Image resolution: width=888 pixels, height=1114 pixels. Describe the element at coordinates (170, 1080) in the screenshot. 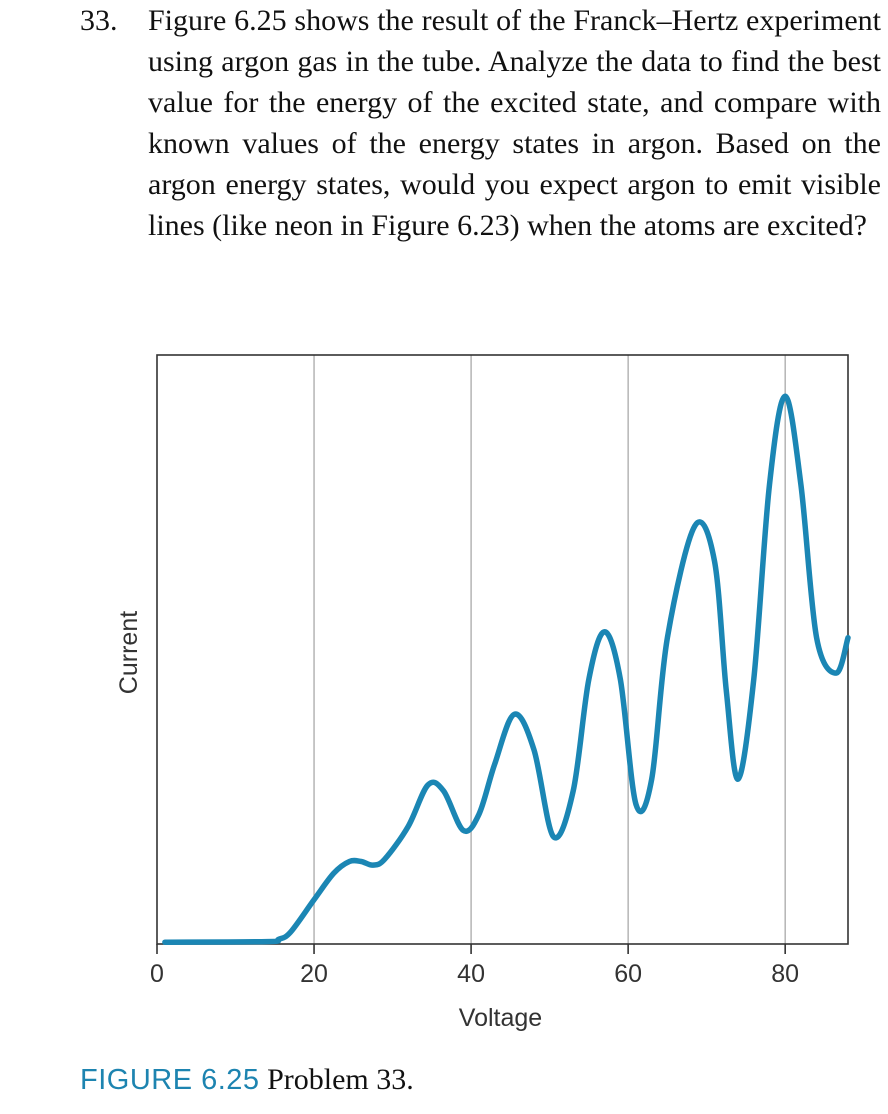

I see `figure-label: FIGURE 6.25` at that location.